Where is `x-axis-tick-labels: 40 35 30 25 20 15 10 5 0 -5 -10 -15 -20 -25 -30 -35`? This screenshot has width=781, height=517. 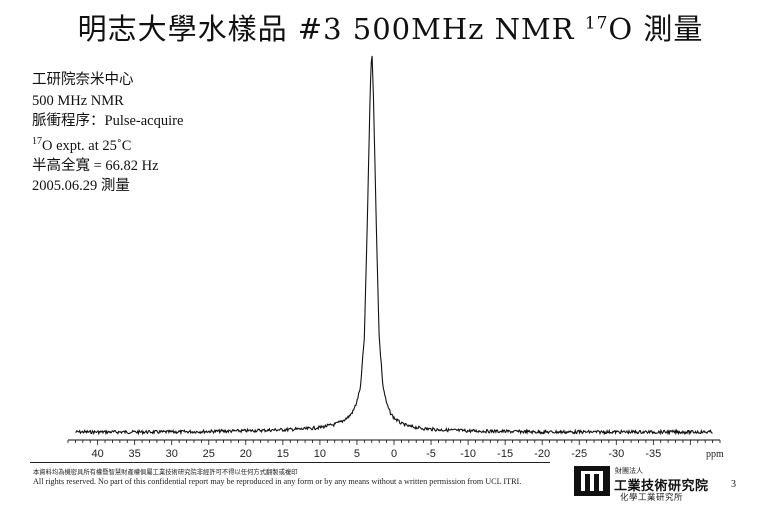 x-axis-tick-labels: 40 35 30 25 20 15 10 5 0 -5 -10 -15 -20 -25 -30 -35 is located at coordinates (377, 454).